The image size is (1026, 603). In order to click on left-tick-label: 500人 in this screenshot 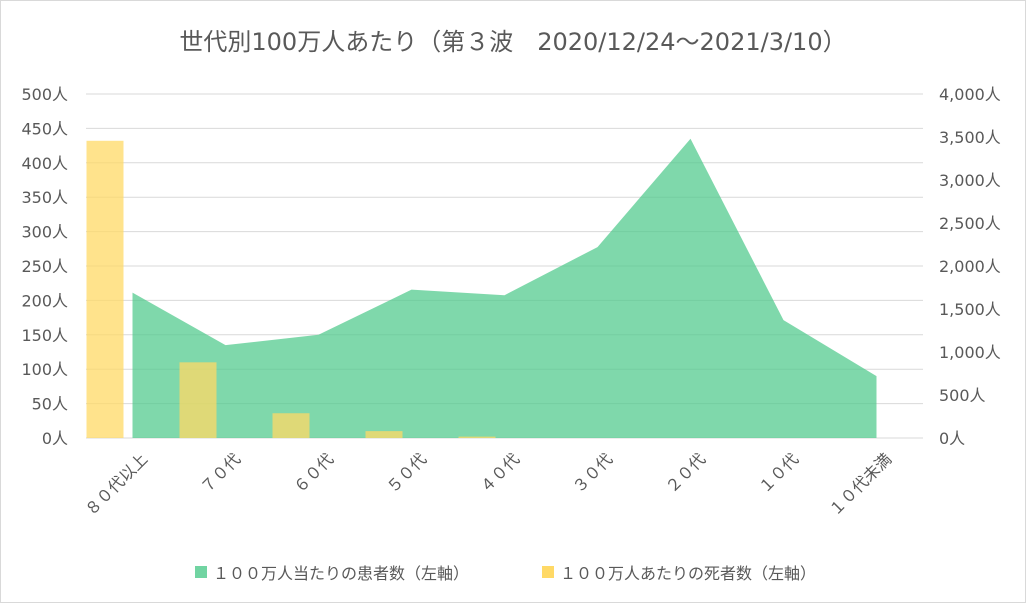, I will do `click(44, 94)`.